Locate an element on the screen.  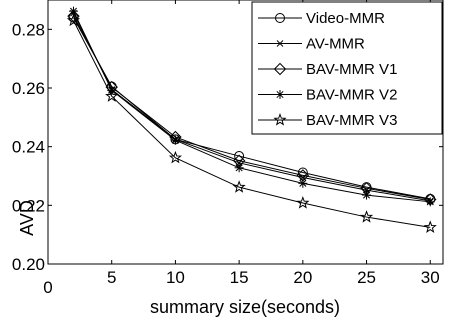
legend-label: BAV-MMR V1 is located at coordinates (351, 69).